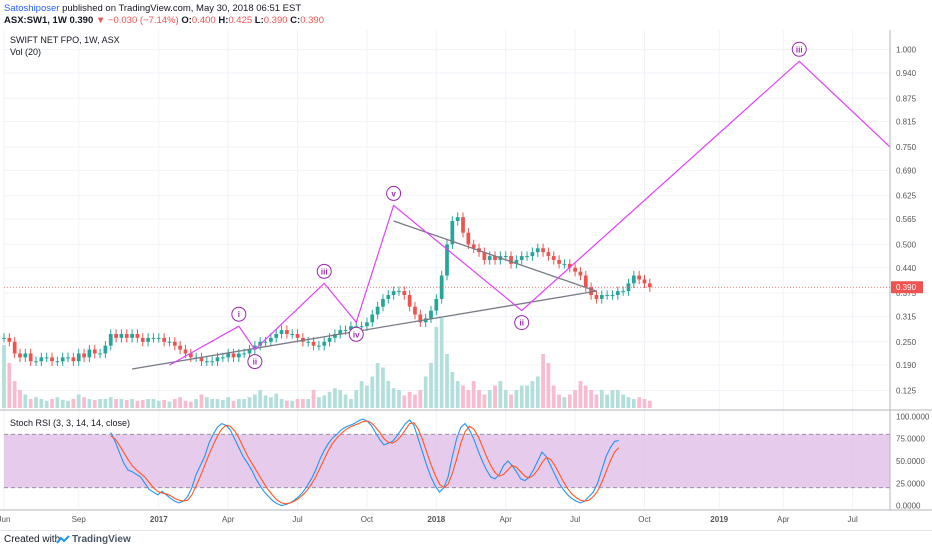  What do you see at coordinates (364, 462) in the screenshot?
I see `stoch-k-line` at bounding box center [364, 462].